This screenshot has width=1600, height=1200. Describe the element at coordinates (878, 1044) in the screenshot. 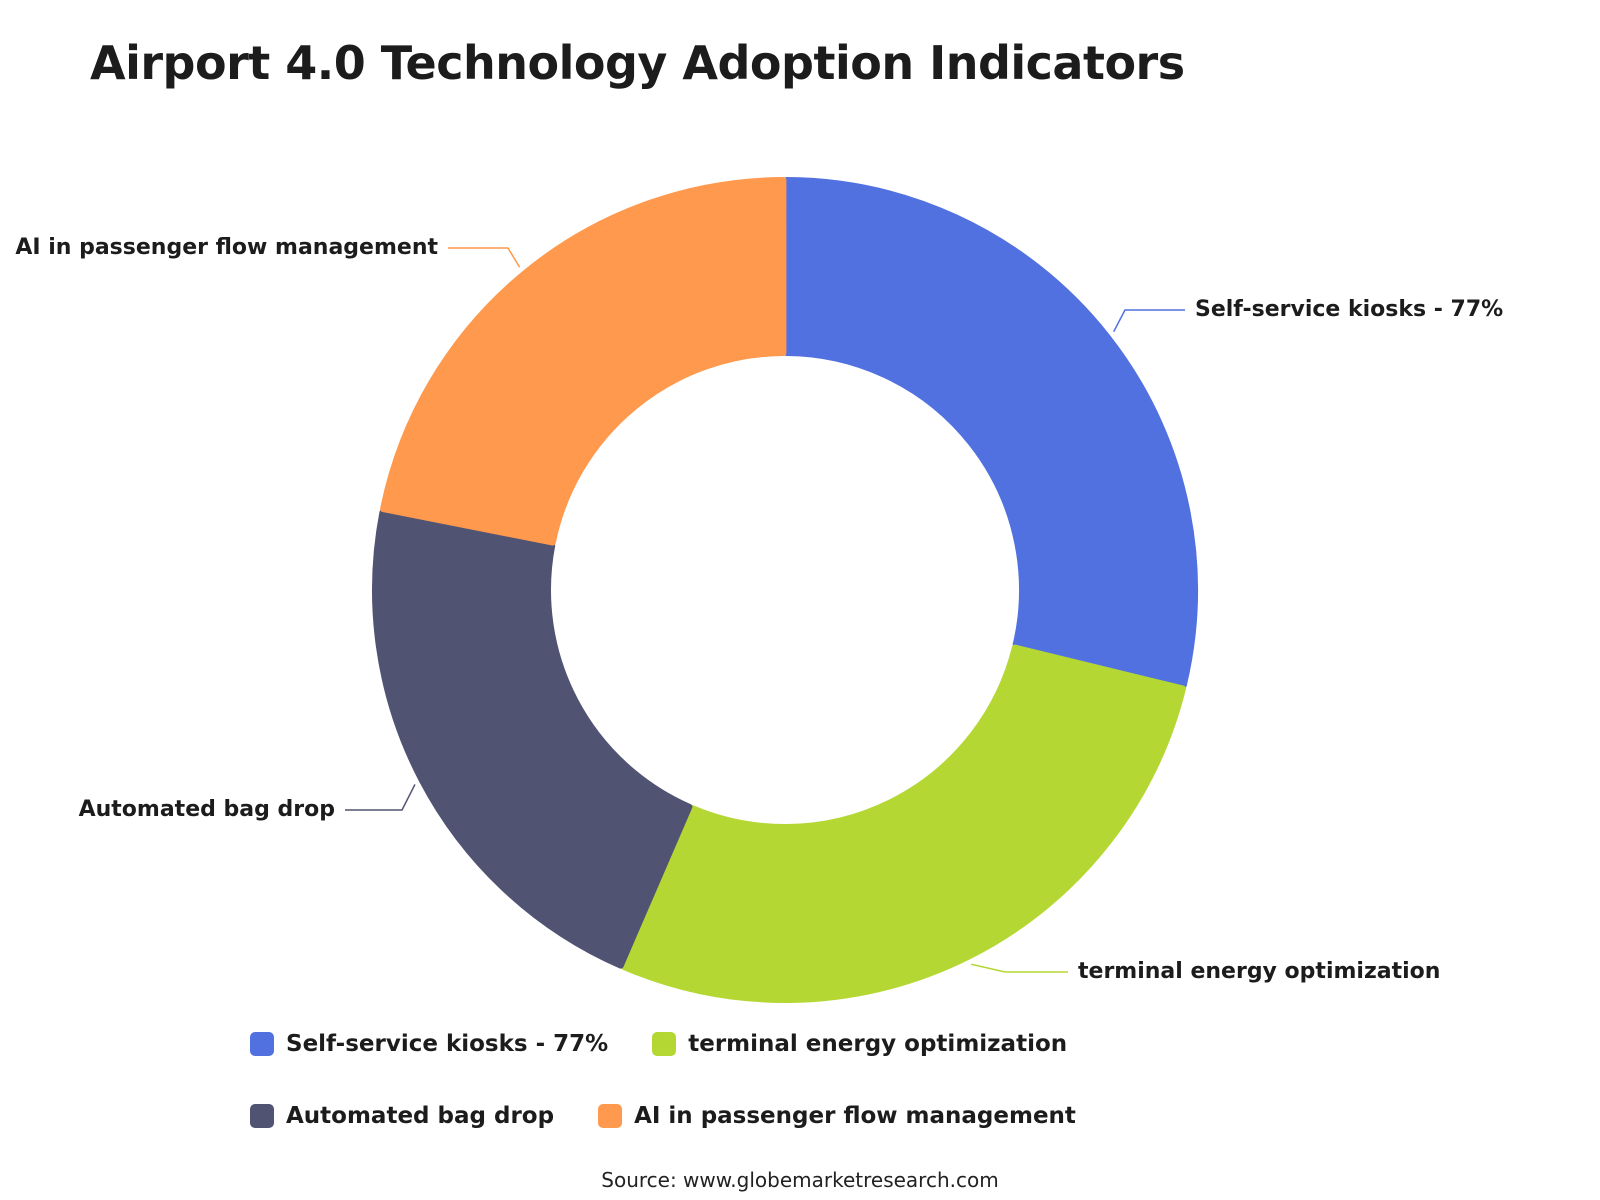

I see `legend-label: terminal energy optimization` at that location.